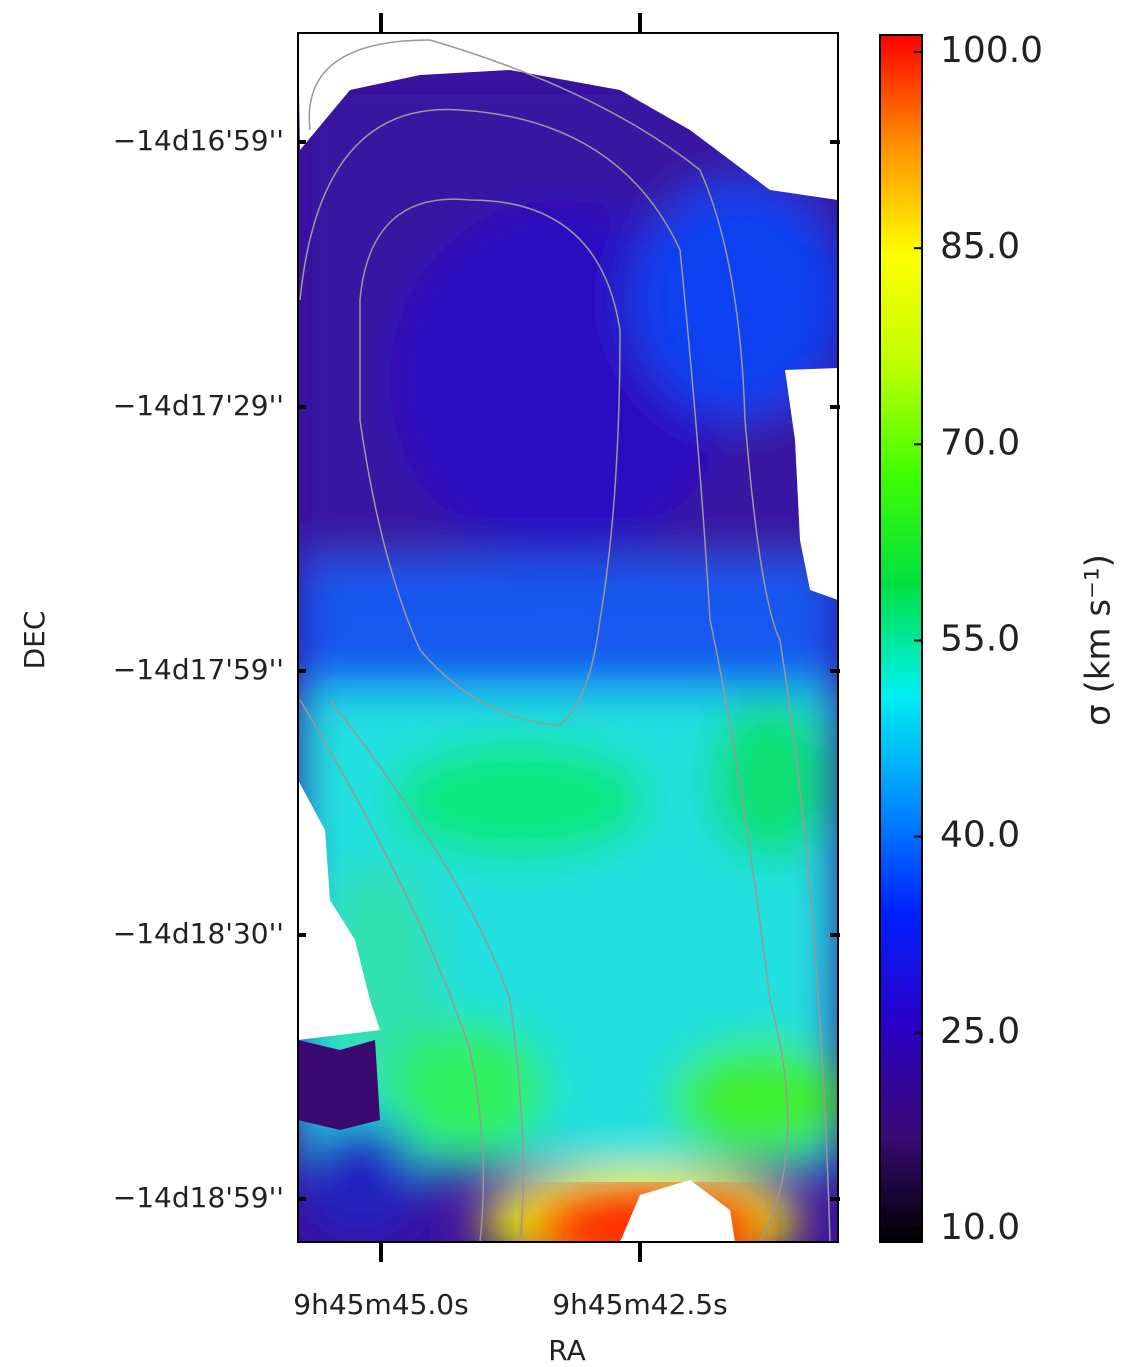  What do you see at coordinates (980, 442) in the screenshot?
I see `colorbar-tick-label: 70.0` at bounding box center [980, 442].